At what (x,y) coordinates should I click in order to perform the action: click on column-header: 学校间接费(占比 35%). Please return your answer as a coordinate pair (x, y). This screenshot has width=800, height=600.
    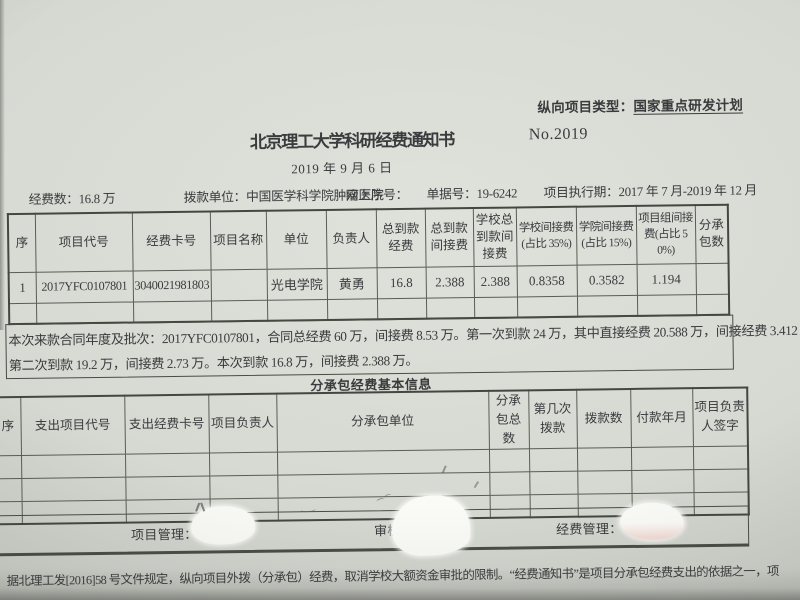
    Looking at the image, I should click on (546, 236).